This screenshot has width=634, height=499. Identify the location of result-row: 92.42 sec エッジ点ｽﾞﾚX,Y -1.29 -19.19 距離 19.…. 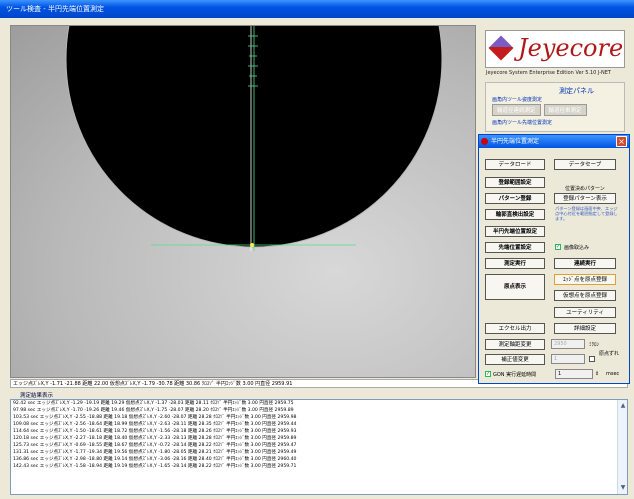
(153, 403).